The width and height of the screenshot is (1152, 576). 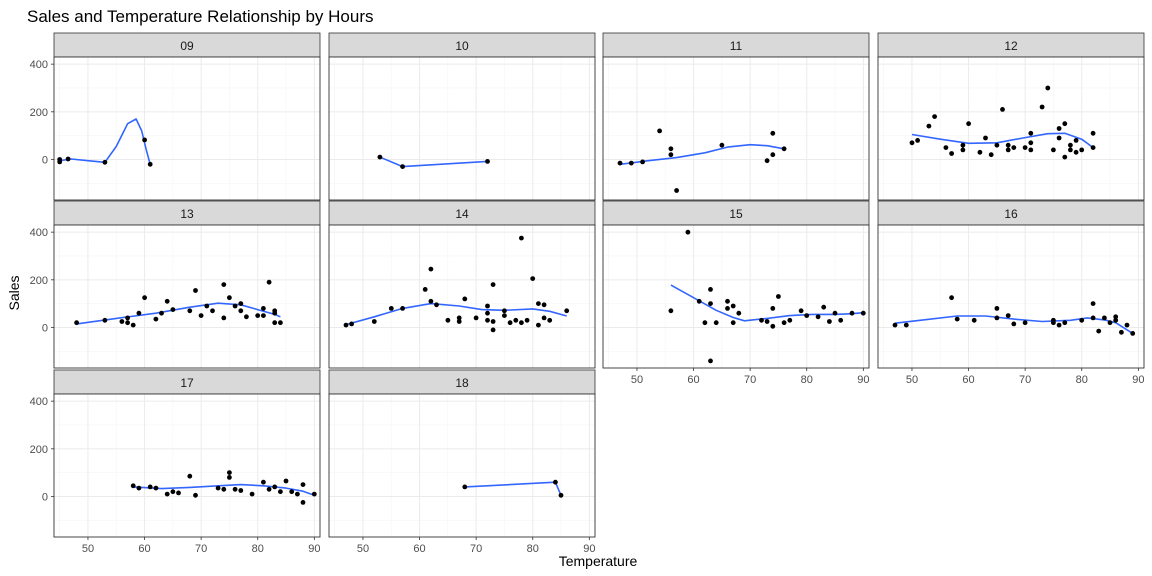 I want to click on x-tick-label: 60, so click(x=144, y=549).